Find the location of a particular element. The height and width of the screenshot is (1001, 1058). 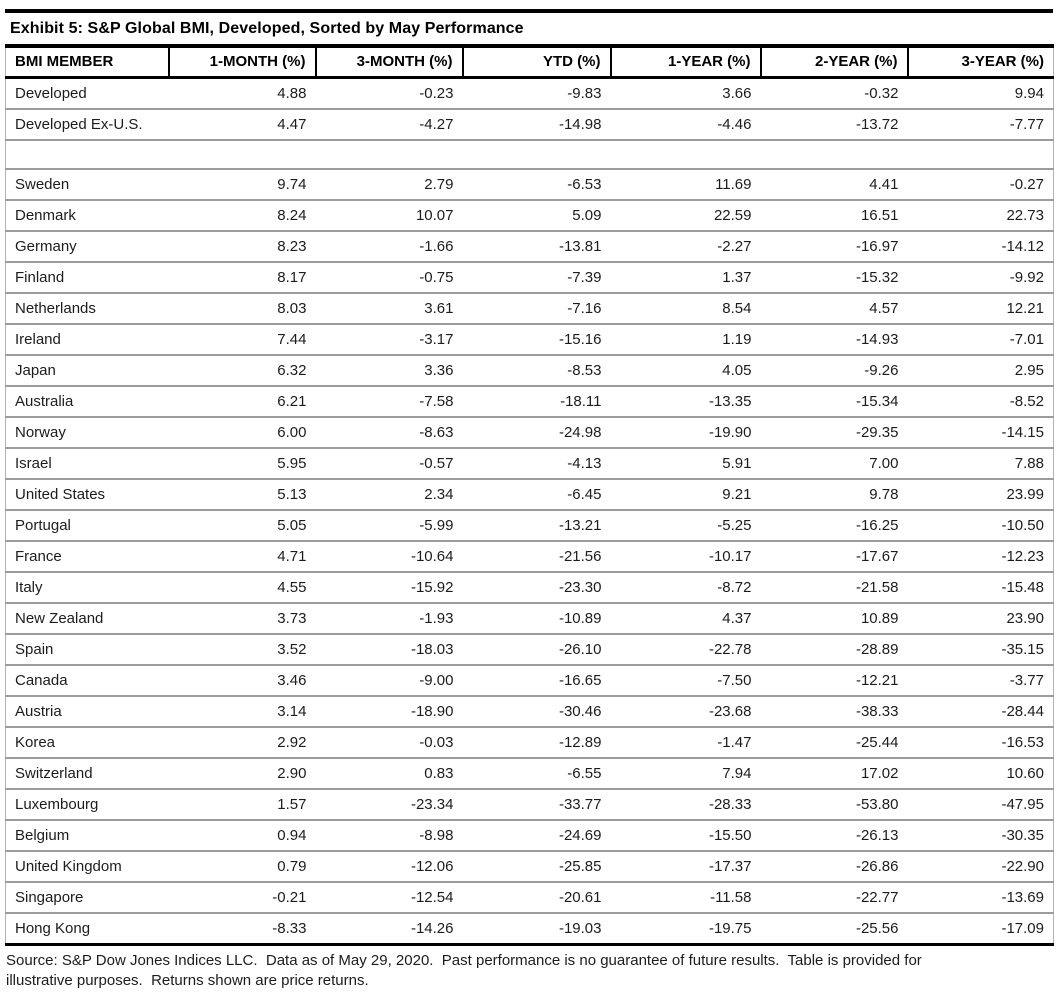

value-cell: -9.00 is located at coordinates (389, 681).